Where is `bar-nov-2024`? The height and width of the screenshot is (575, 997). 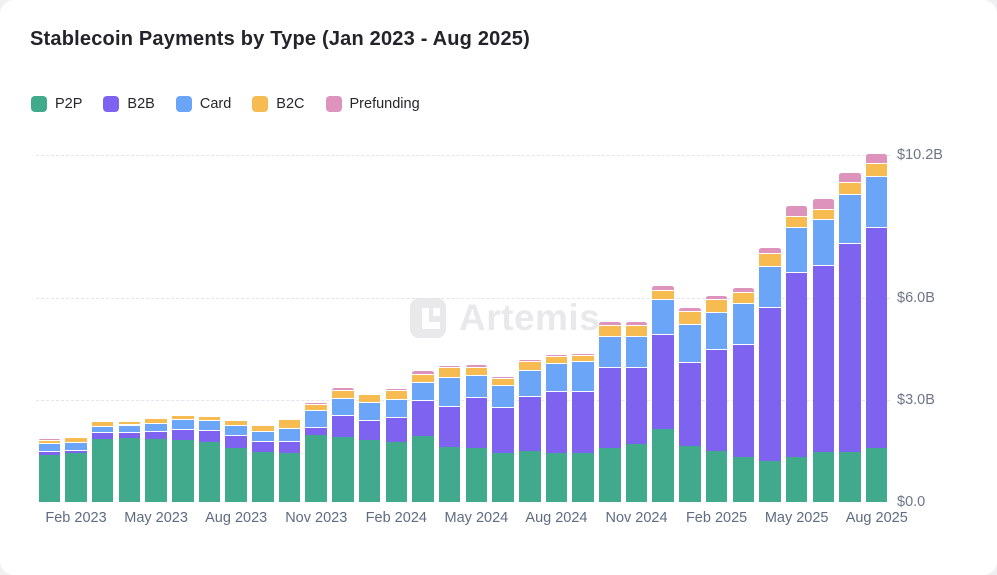 bar-nov-2024 is located at coordinates (636, 411).